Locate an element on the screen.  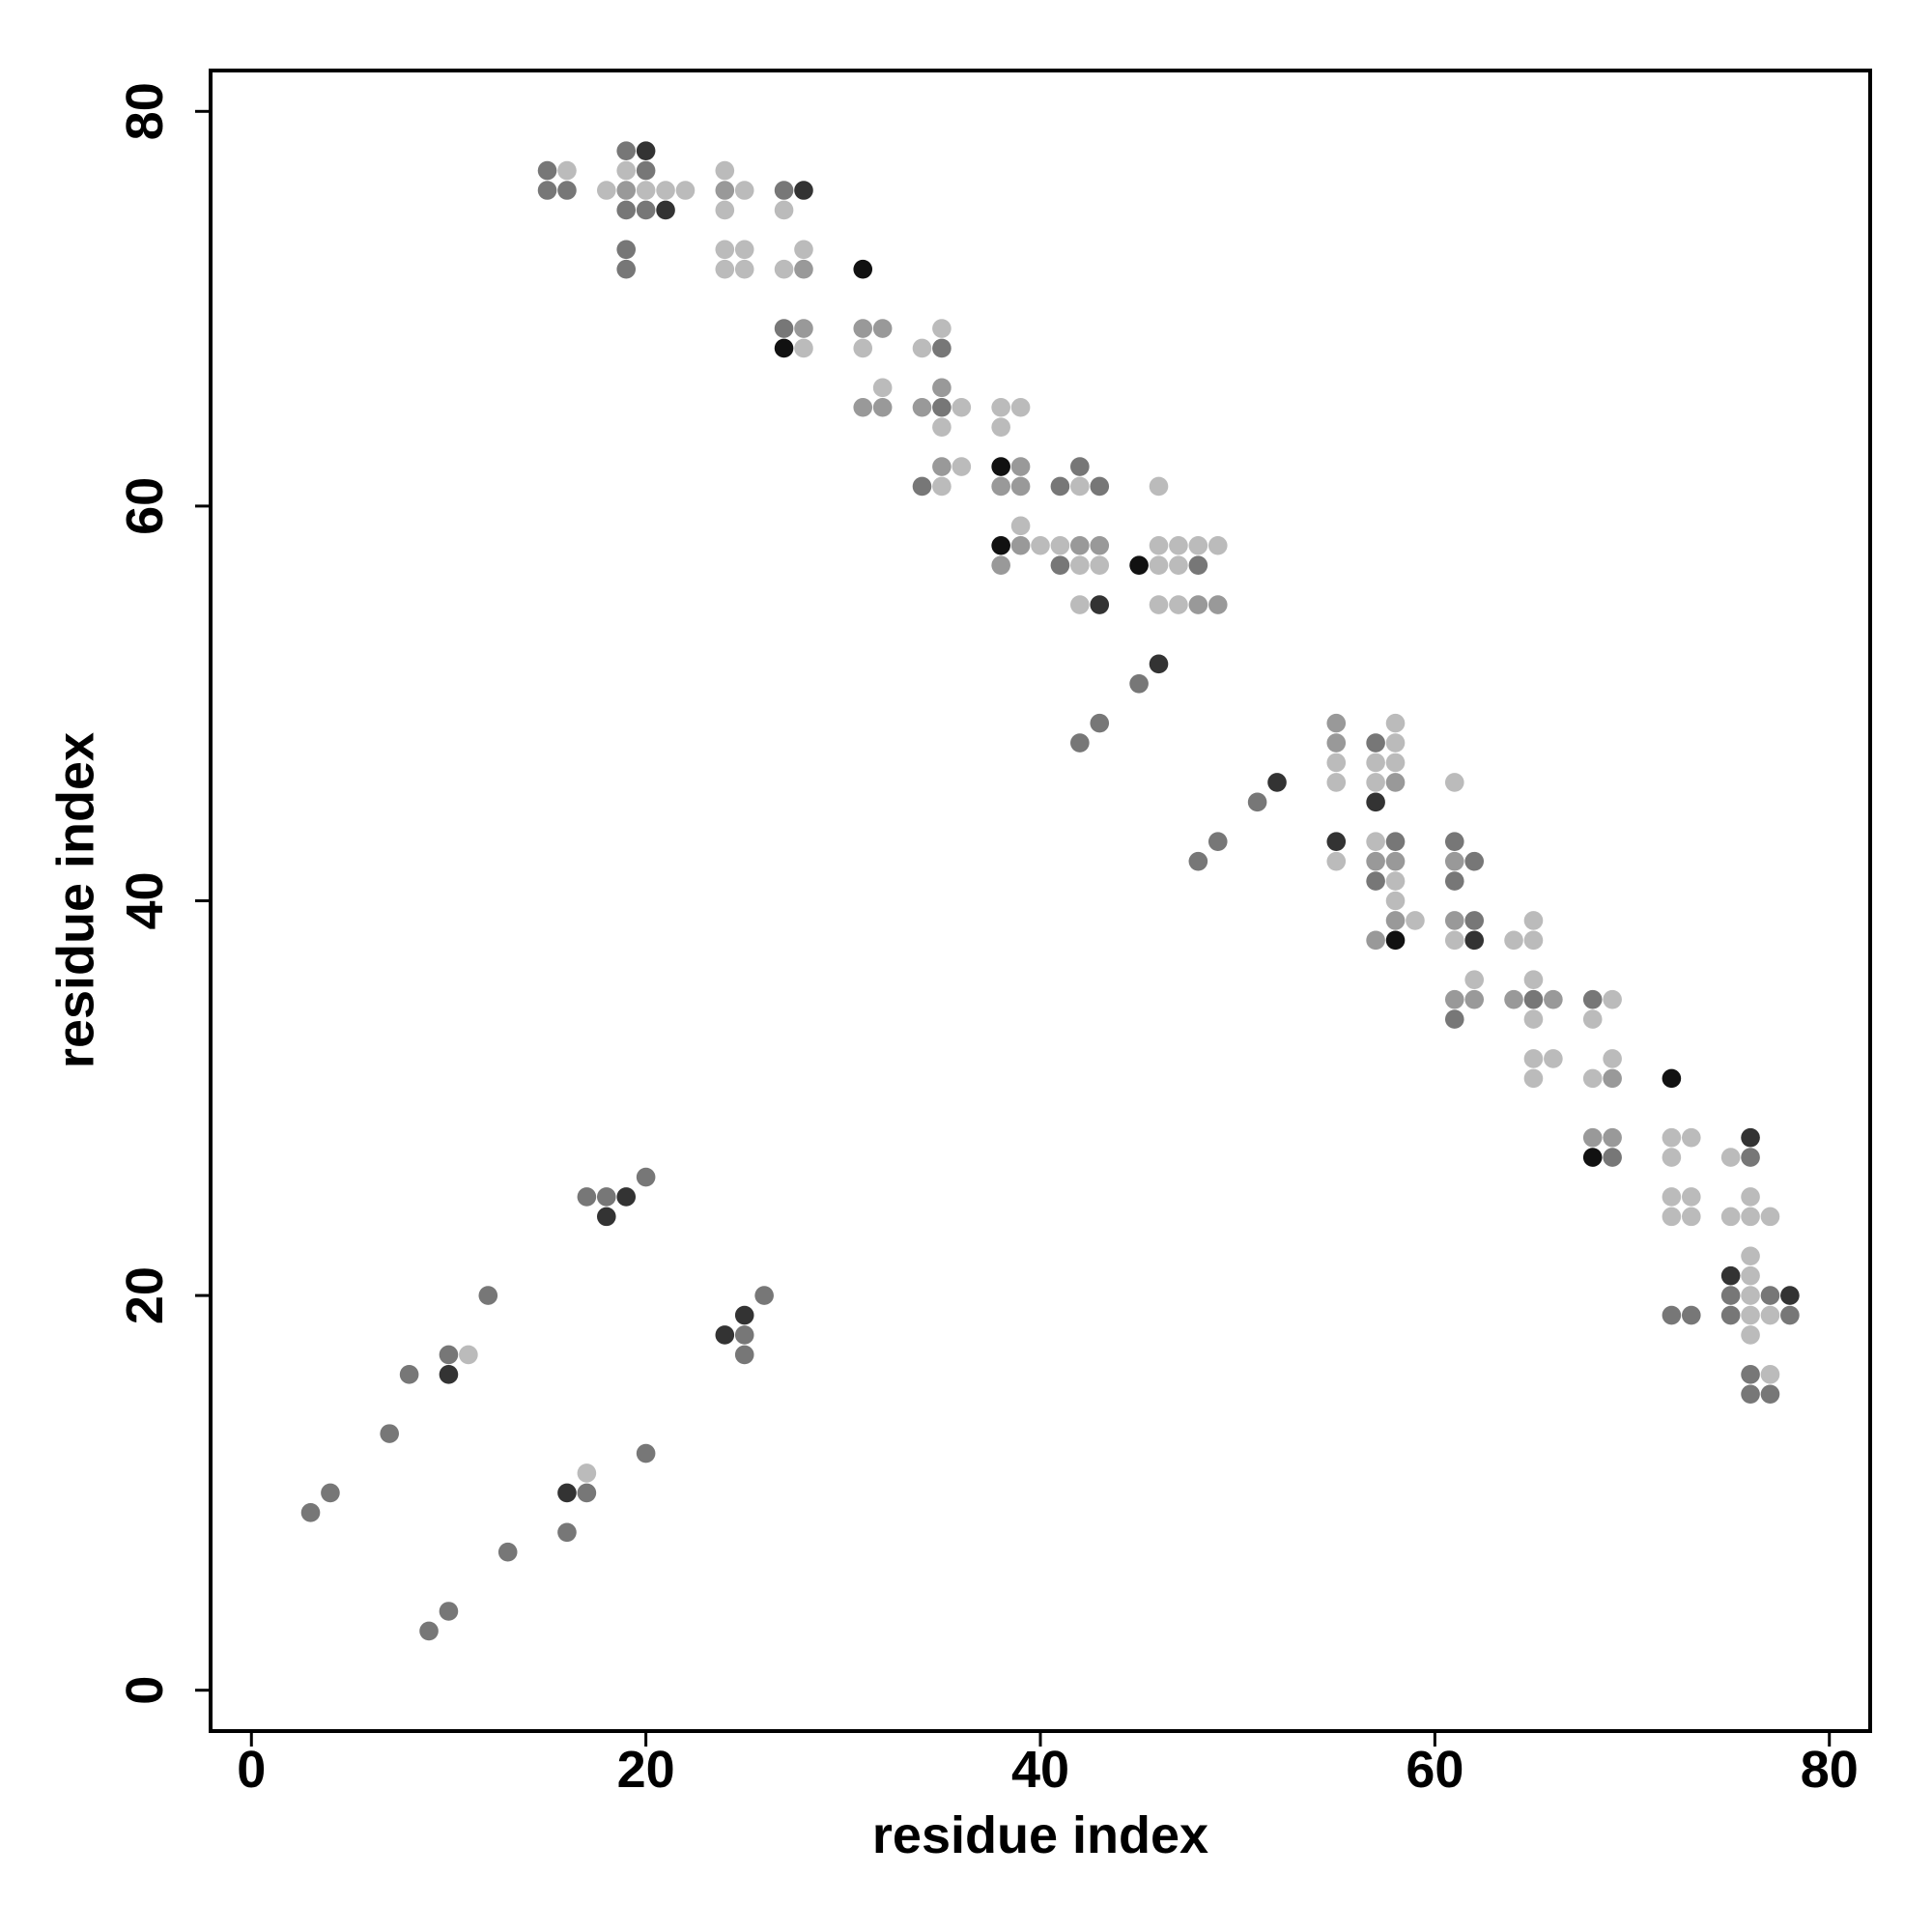
x-axis-label: residue index is located at coordinates (1040, 1835).